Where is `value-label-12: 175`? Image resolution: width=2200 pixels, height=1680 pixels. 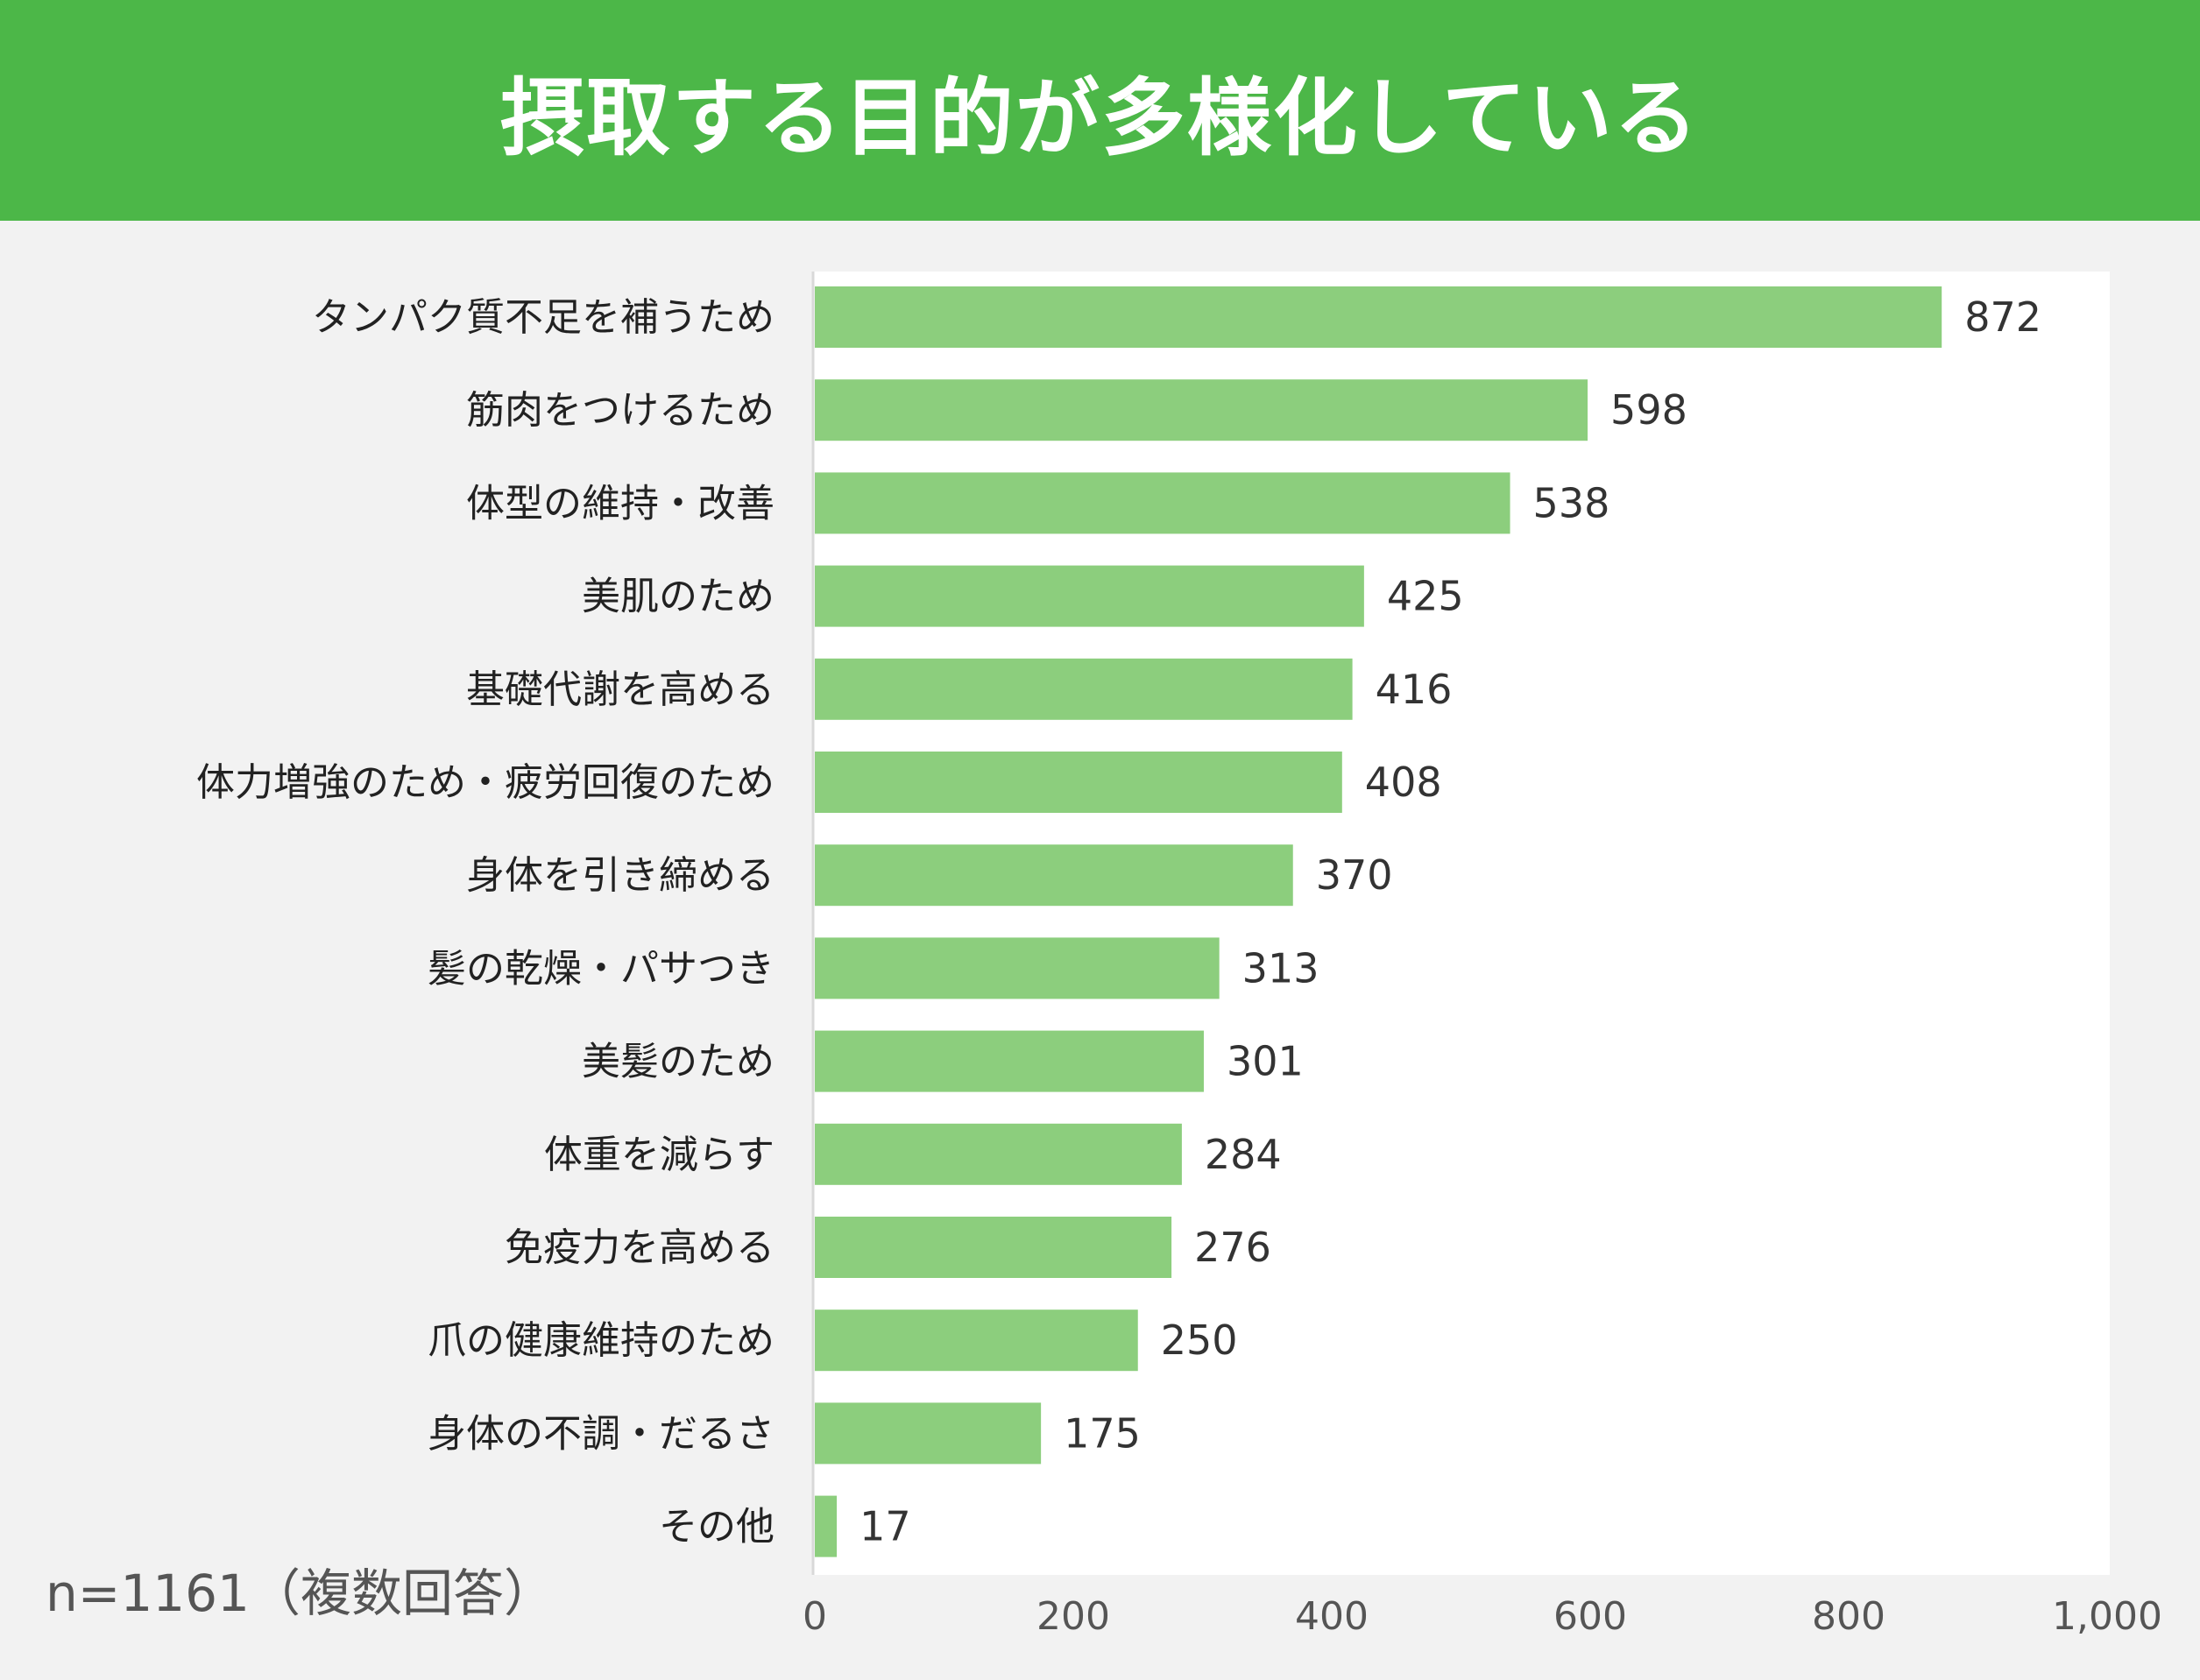 value-label-12: 175 is located at coordinates (1102, 1433).